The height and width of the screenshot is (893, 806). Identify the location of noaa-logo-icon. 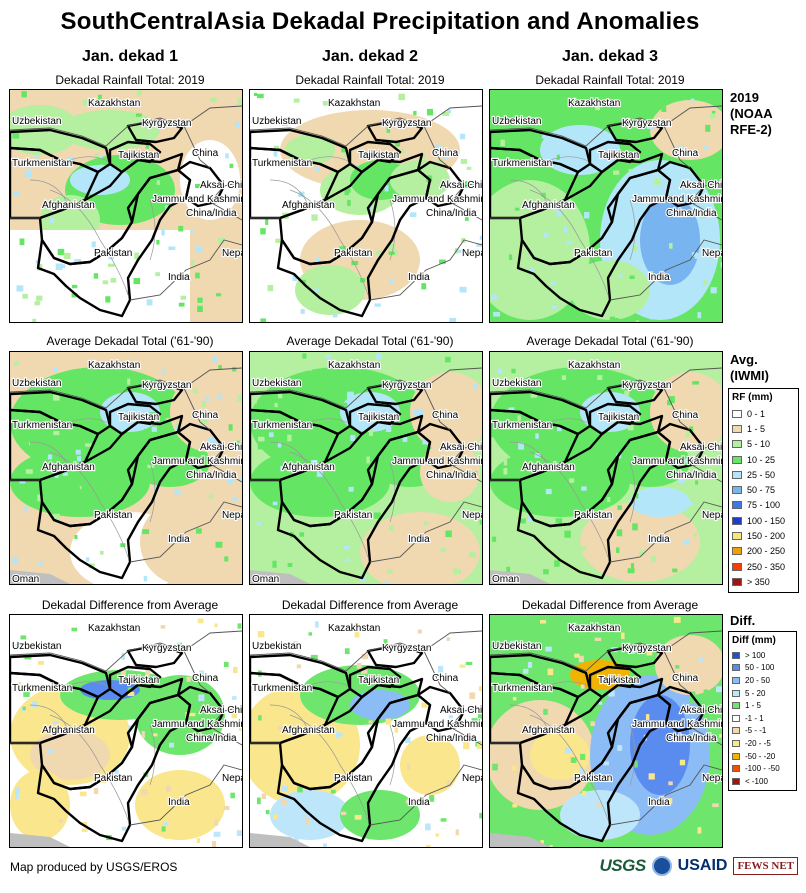
(661, 866).